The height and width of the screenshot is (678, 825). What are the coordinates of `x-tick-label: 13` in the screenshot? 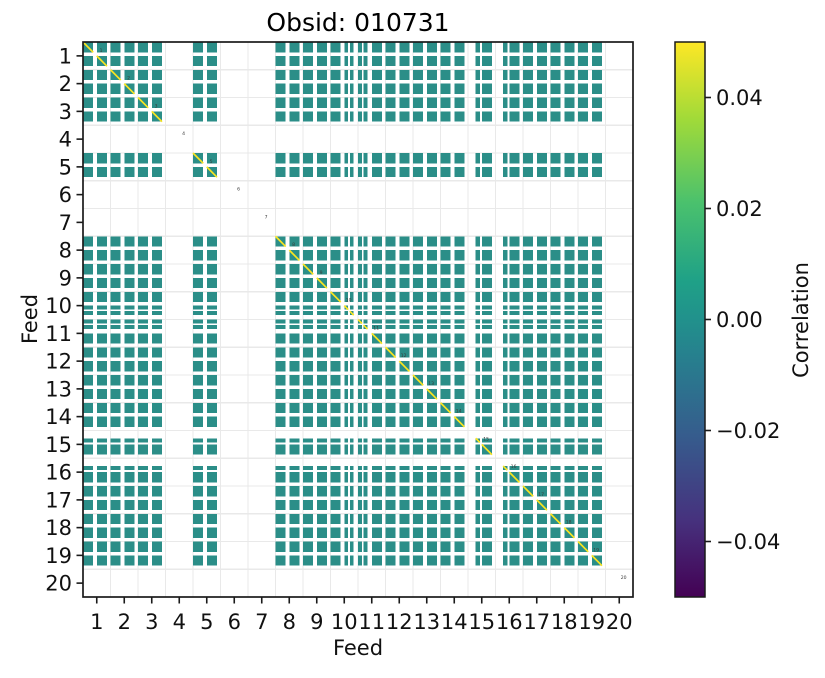 It's located at (426, 622).